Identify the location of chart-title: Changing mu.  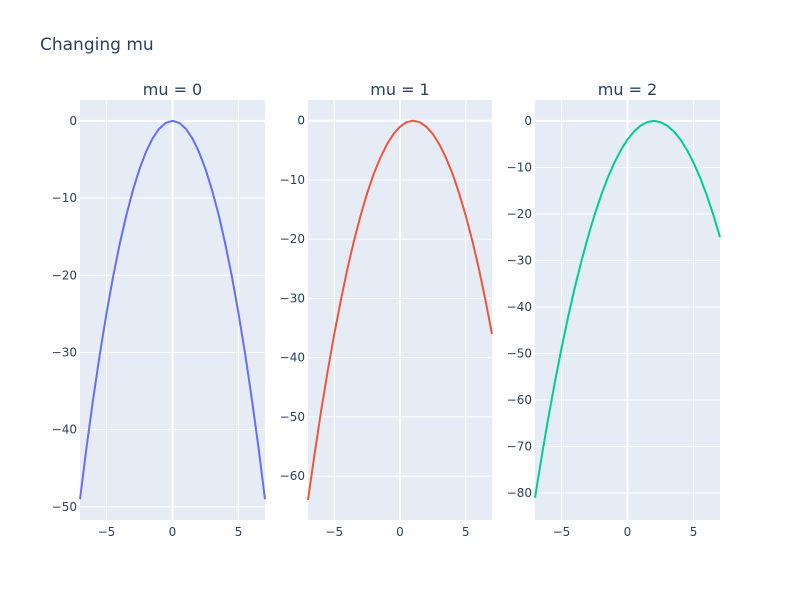
(97, 45).